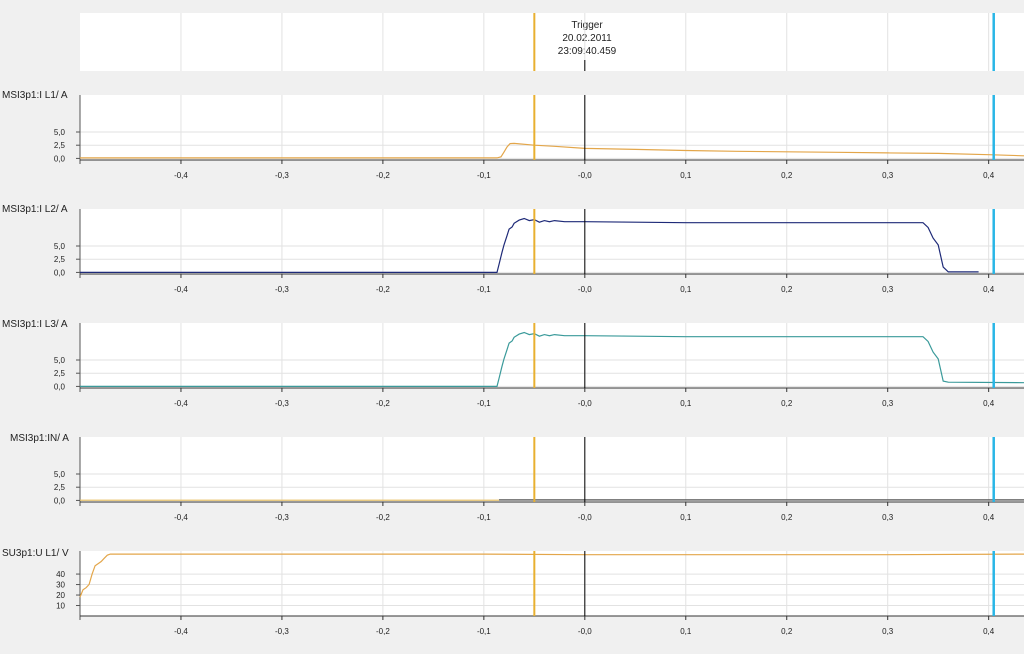  Describe the element at coordinates (35, 324) in the screenshot. I see `panel-title: MSI3p1:I L3/ A` at that location.